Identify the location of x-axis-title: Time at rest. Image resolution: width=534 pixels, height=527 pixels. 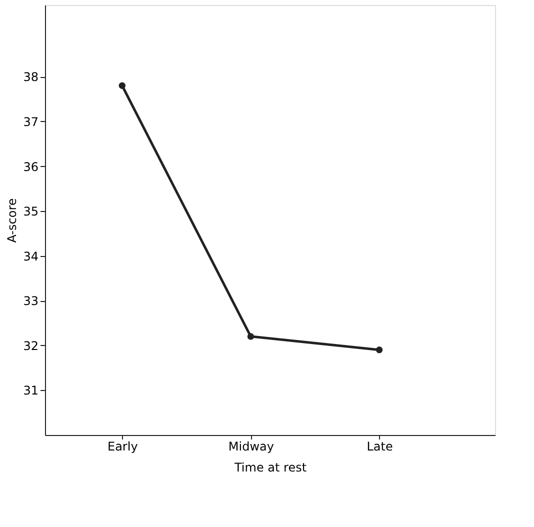
(270, 467).